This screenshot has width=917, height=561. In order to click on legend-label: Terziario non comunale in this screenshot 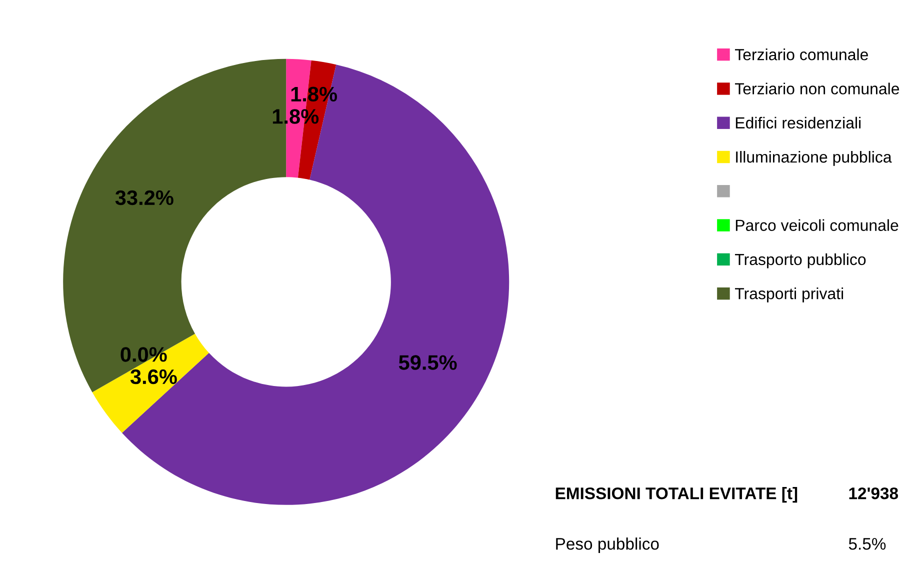, I will do `click(817, 88)`.